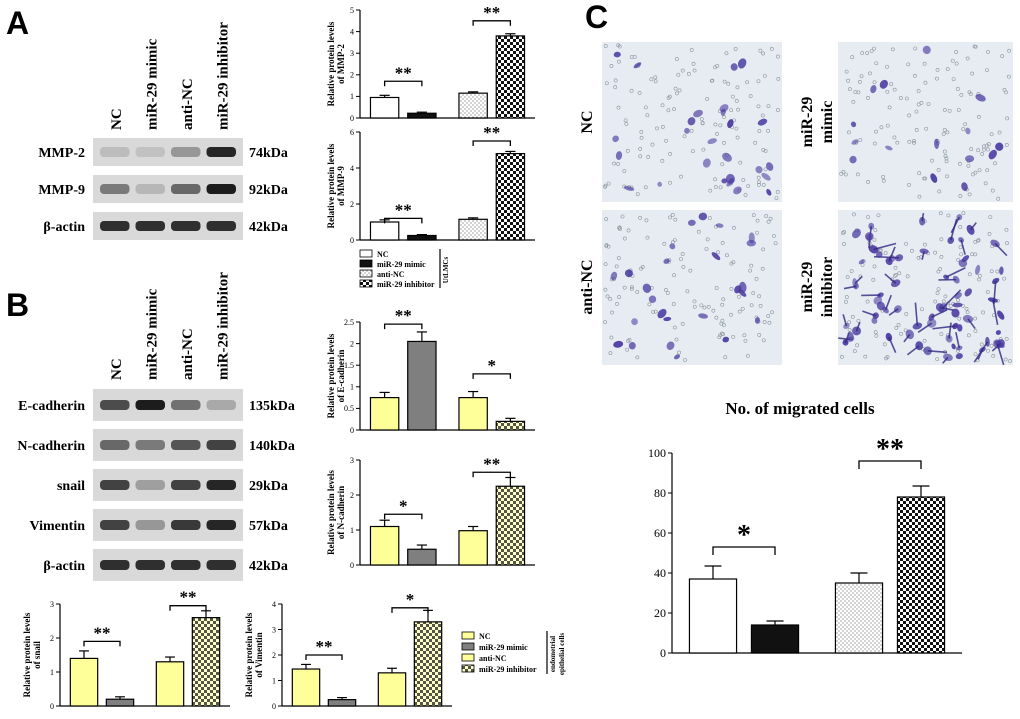 The height and width of the screenshot is (719, 1020). I want to click on significance-bracket, so click(403, 516).